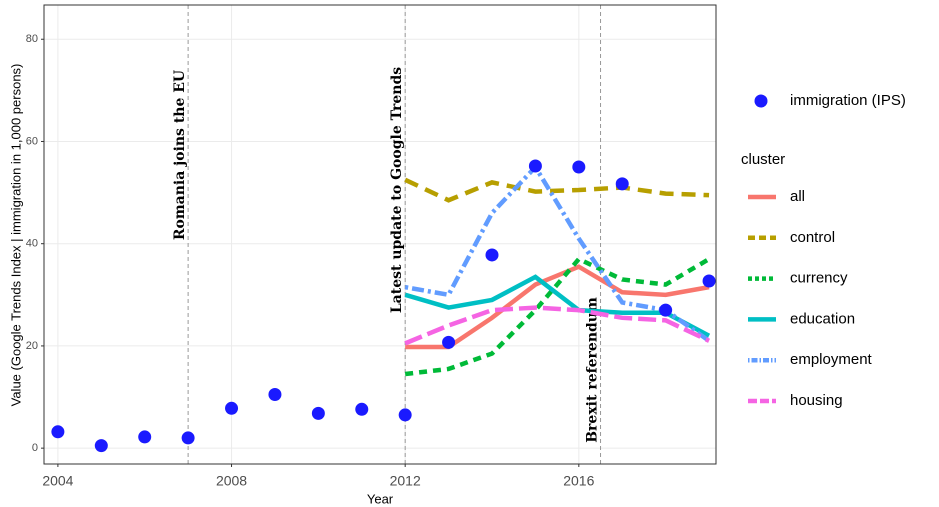 This screenshot has height=507, width=939. Describe the element at coordinates (405, 481) in the screenshot. I see `x-tick-label: 2012` at that location.